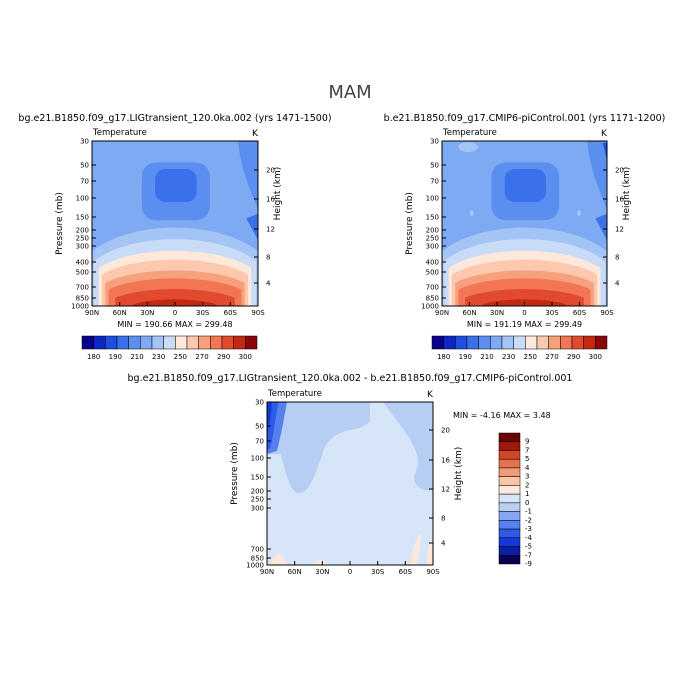 Image resolution: width=700 pixels, height=700 pixels. I want to click on y-tick-label: 200, so click(82, 231).